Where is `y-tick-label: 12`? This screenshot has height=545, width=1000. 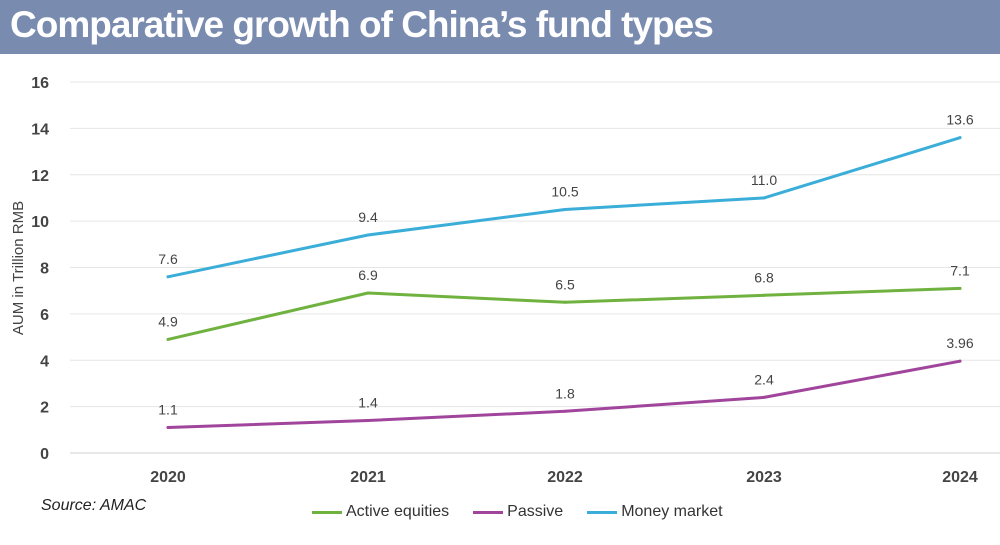
y-tick-label: 12 is located at coordinates (40, 176).